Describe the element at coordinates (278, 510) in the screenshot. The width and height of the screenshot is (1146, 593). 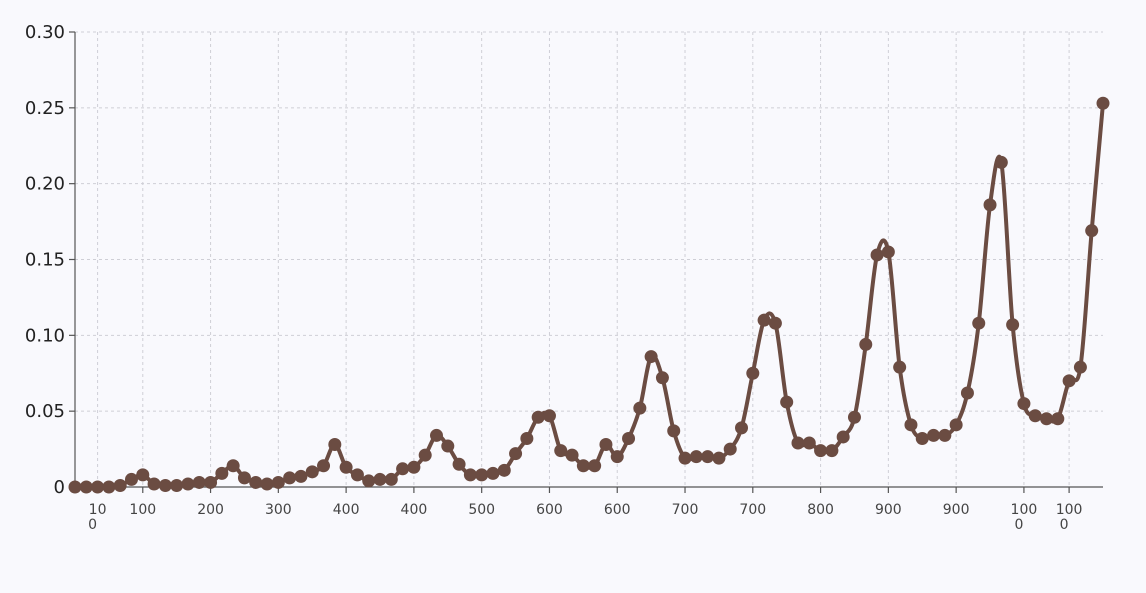
I see `x-tick-label: 300` at that location.